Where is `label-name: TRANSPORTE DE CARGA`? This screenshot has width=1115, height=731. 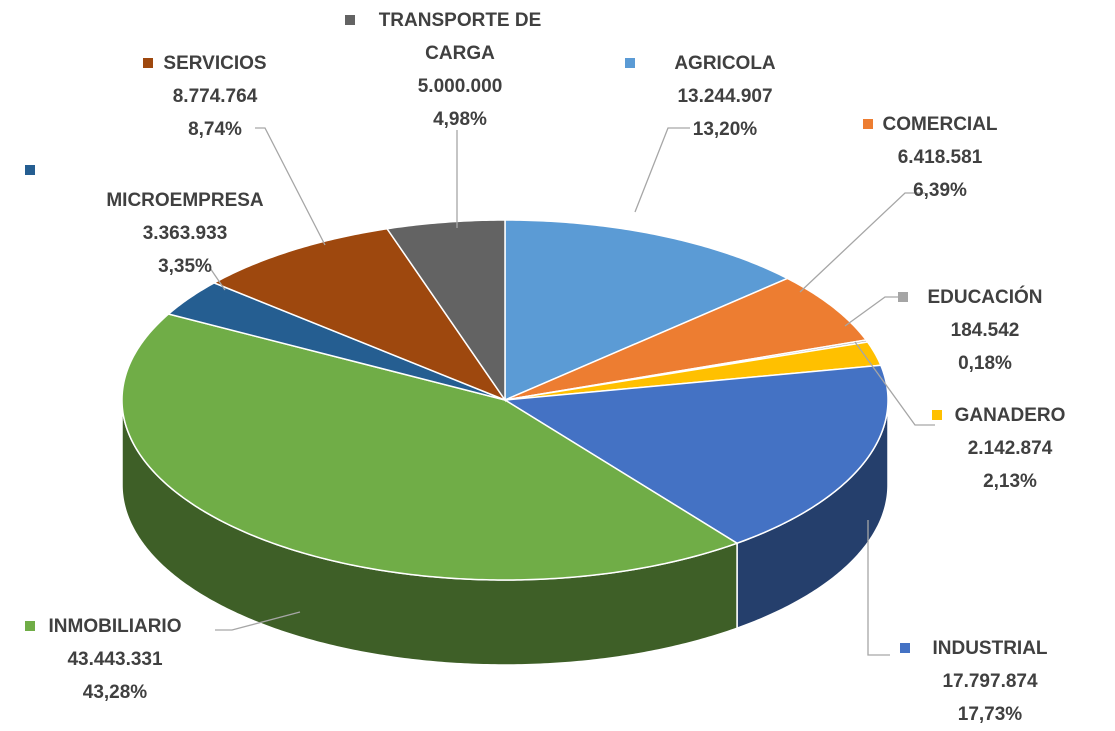
label-name: TRANSPORTE DE CARGA is located at coordinates (460, 37).